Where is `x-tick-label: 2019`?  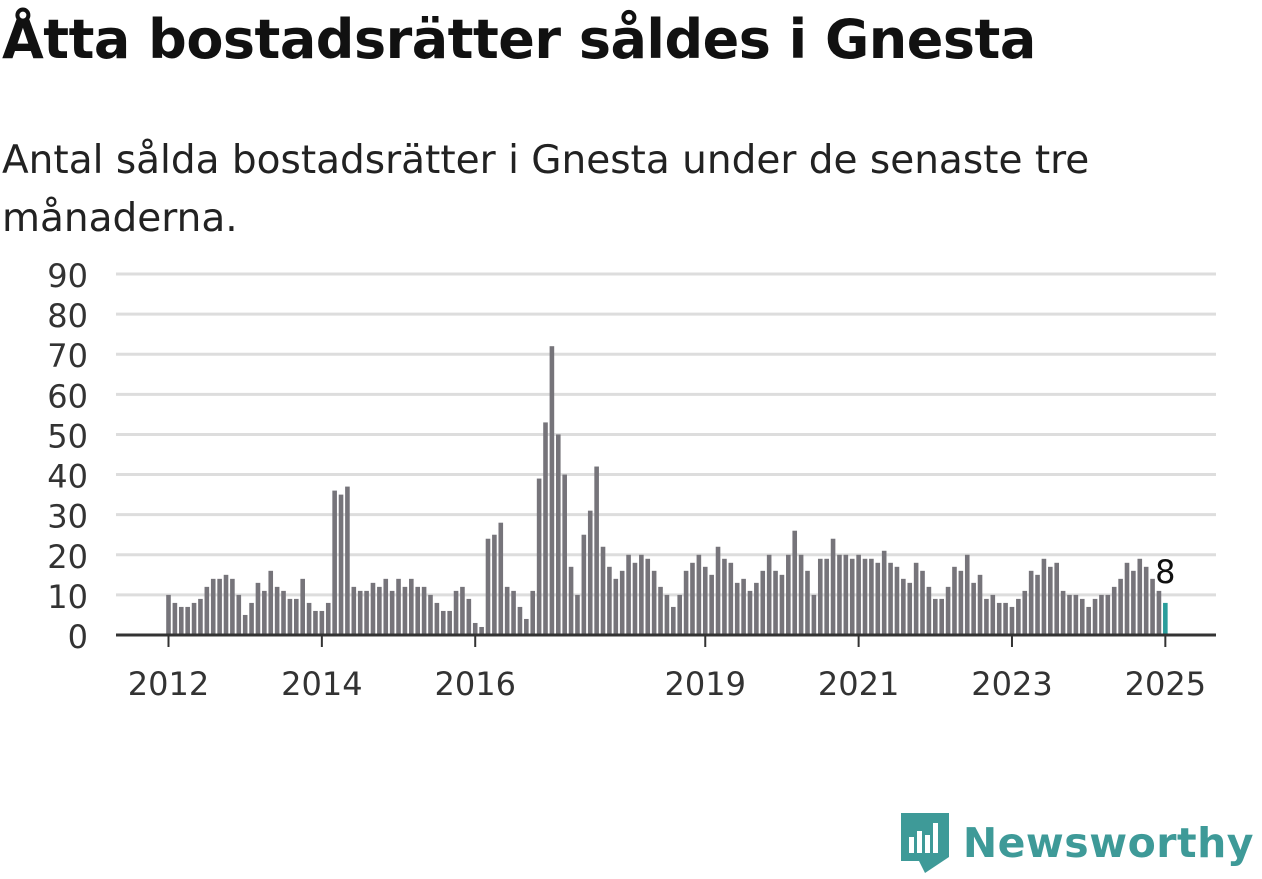 x-tick-label: 2019 is located at coordinates (705, 684).